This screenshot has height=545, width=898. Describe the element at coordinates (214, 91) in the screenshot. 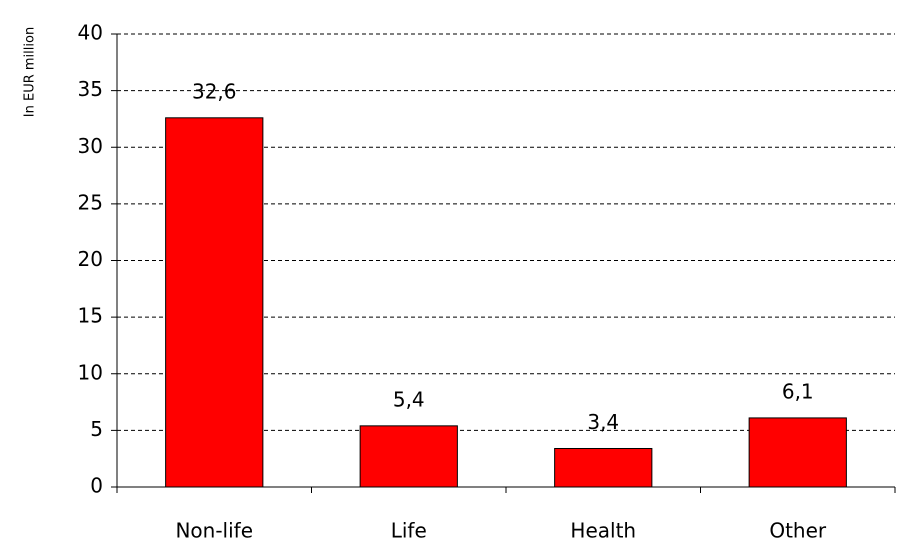

I see `value-label: 32,6` at that location.